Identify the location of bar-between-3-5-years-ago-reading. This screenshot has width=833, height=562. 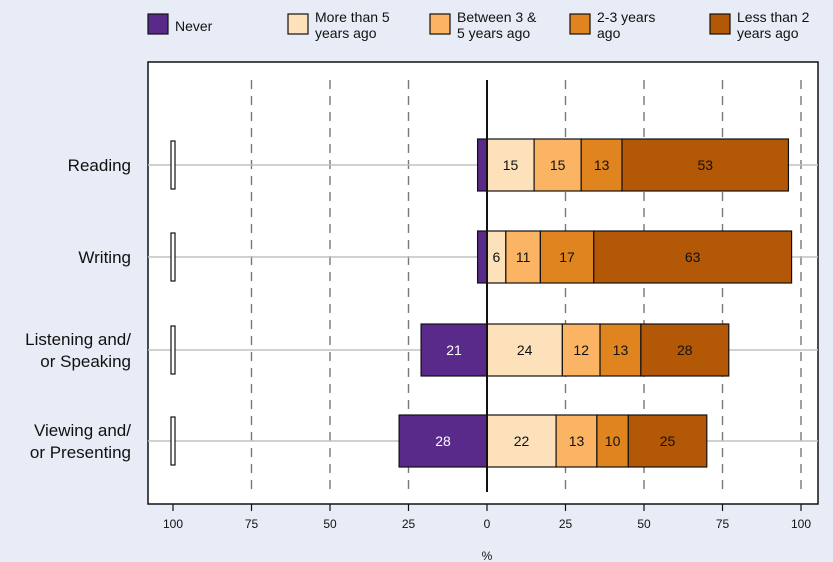
(557, 165).